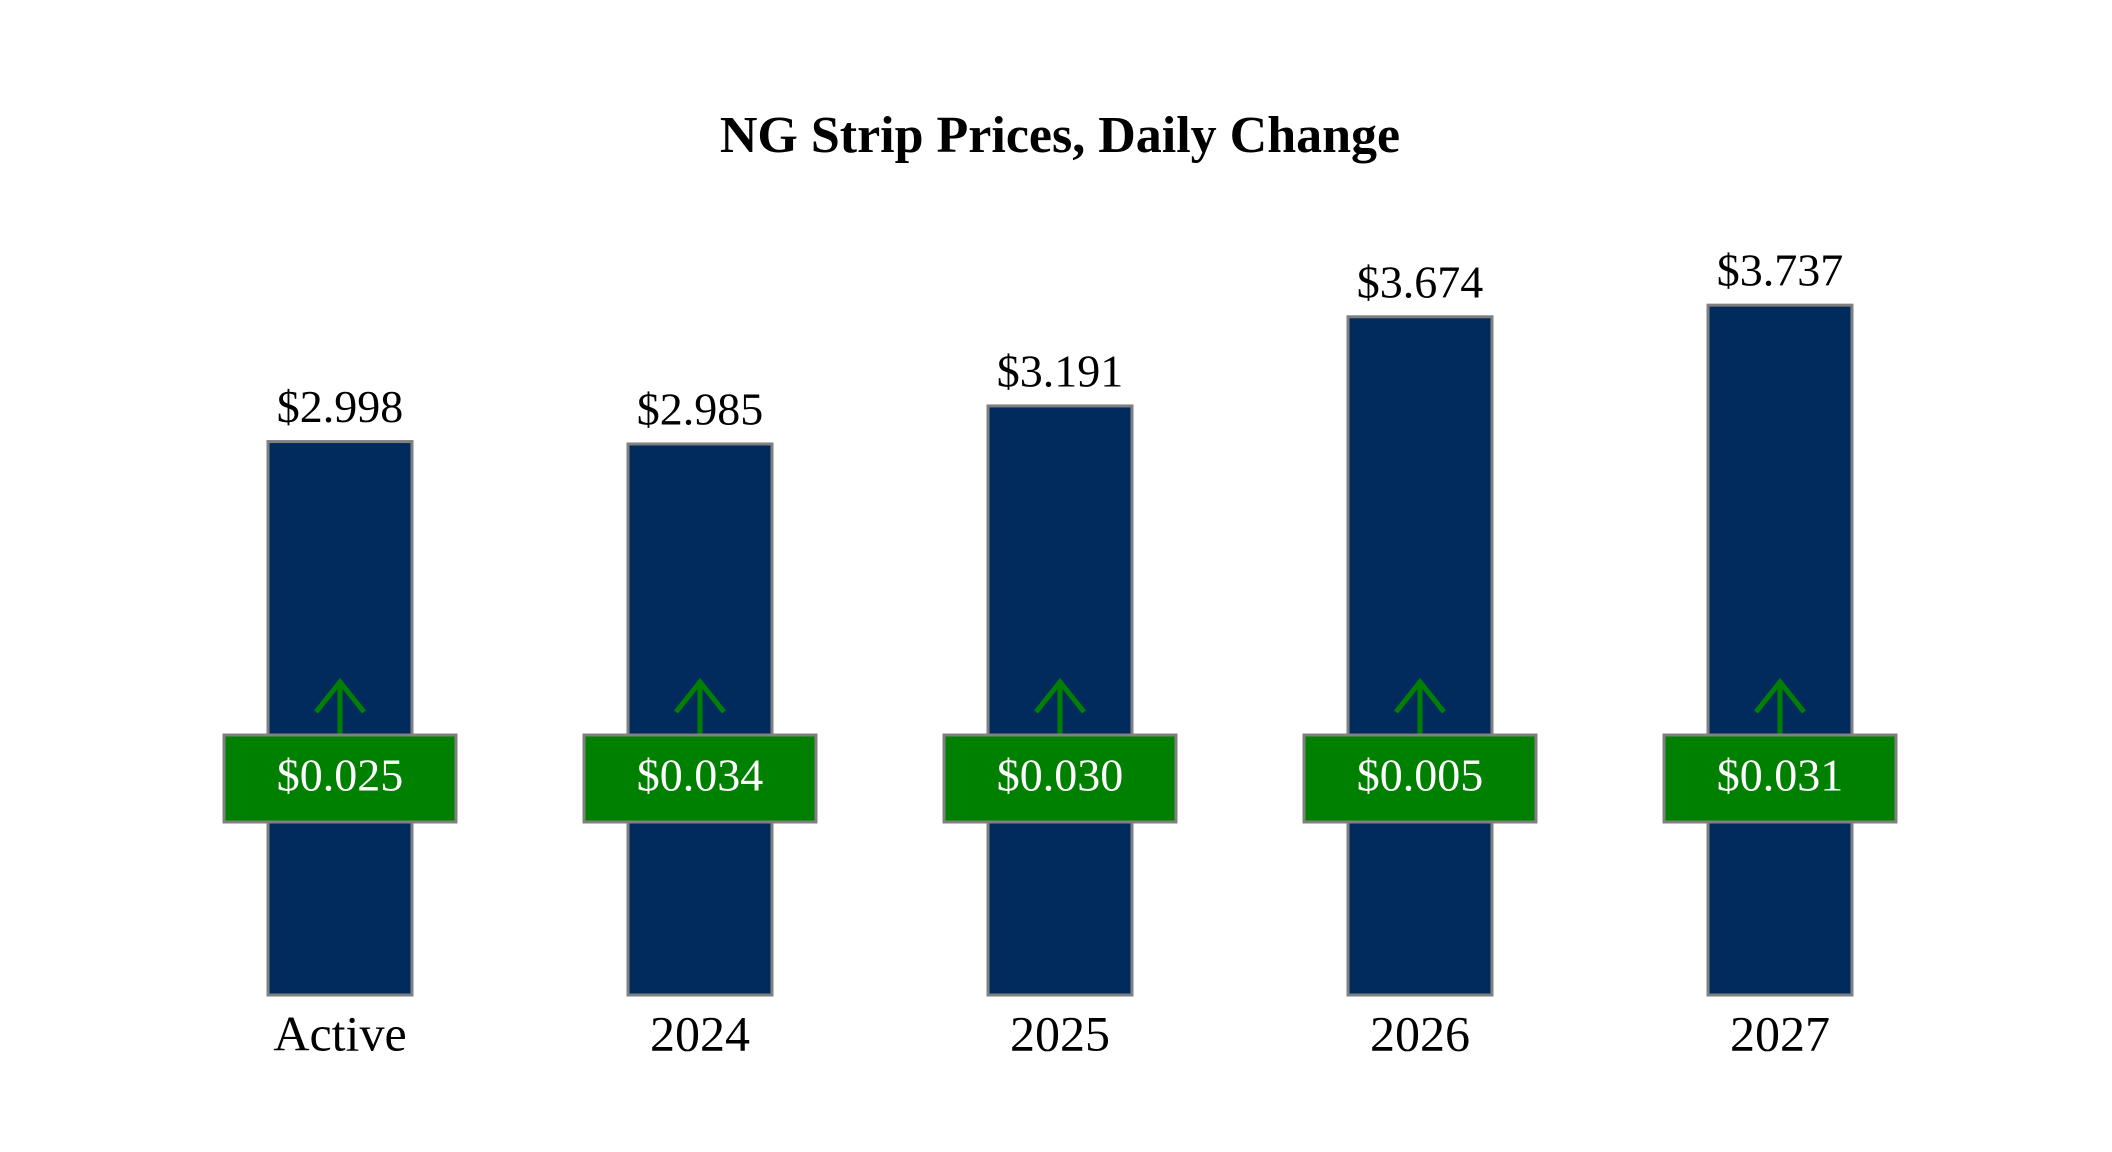  What do you see at coordinates (1420, 1033) in the screenshot?
I see `x-tick-label: 2026` at bounding box center [1420, 1033].